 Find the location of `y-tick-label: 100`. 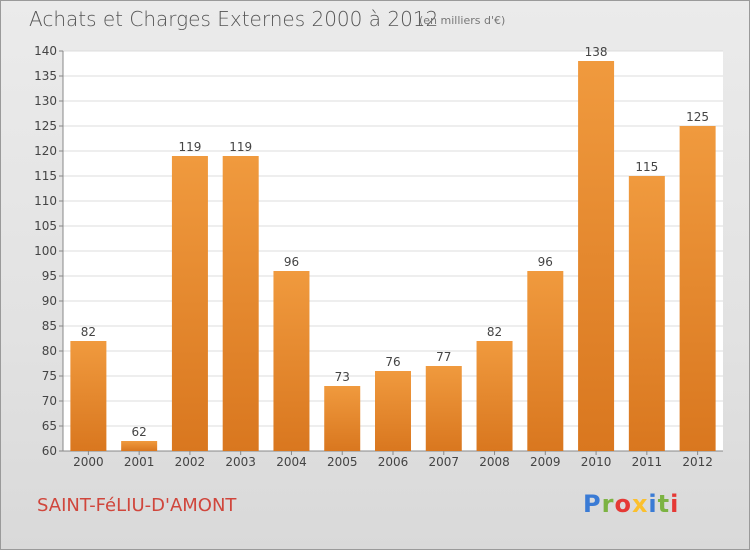

y-tick-label: 100 is located at coordinates (45, 251).